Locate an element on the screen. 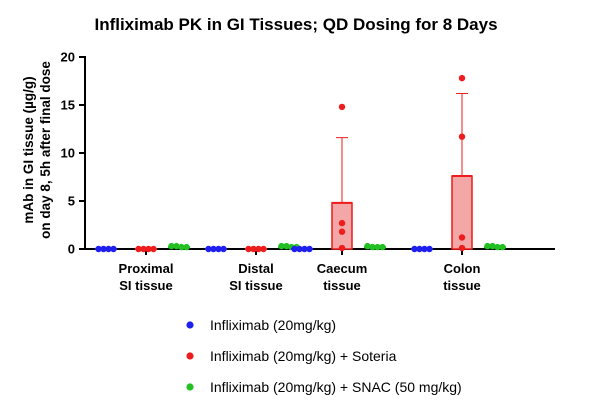 The height and width of the screenshot is (412, 592). y-tick-label: 10 is located at coordinates (68, 153).